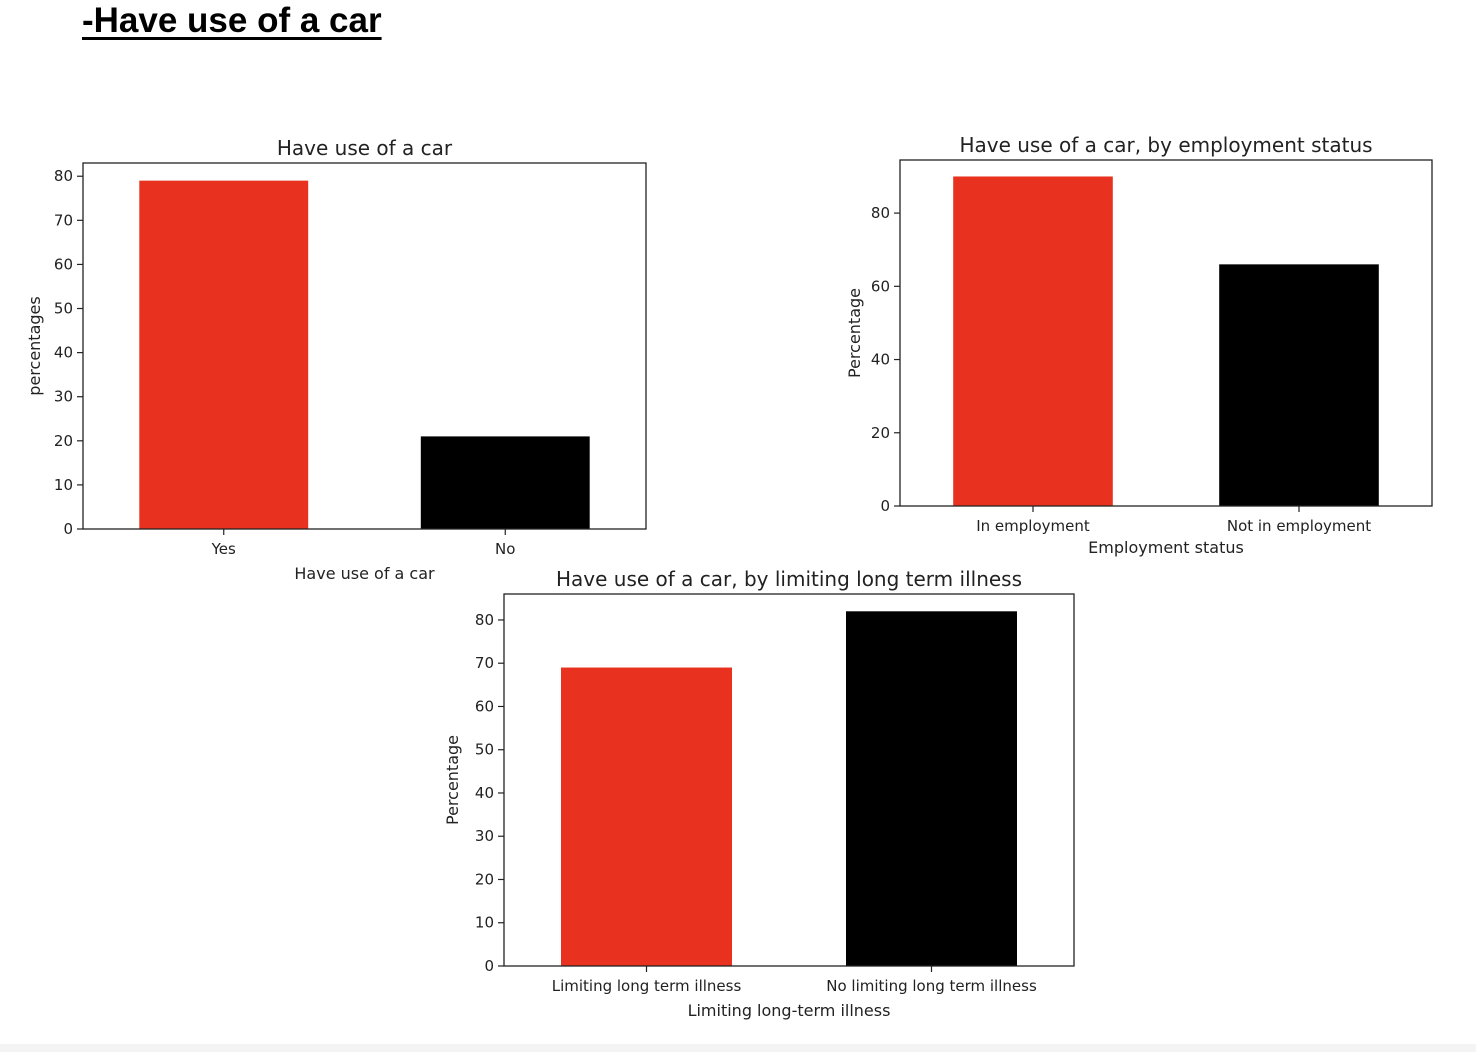 This screenshot has width=1476, height=1052. Describe the element at coordinates (931, 986) in the screenshot. I see `x-tick-label: No limiting long term illness` at that location.